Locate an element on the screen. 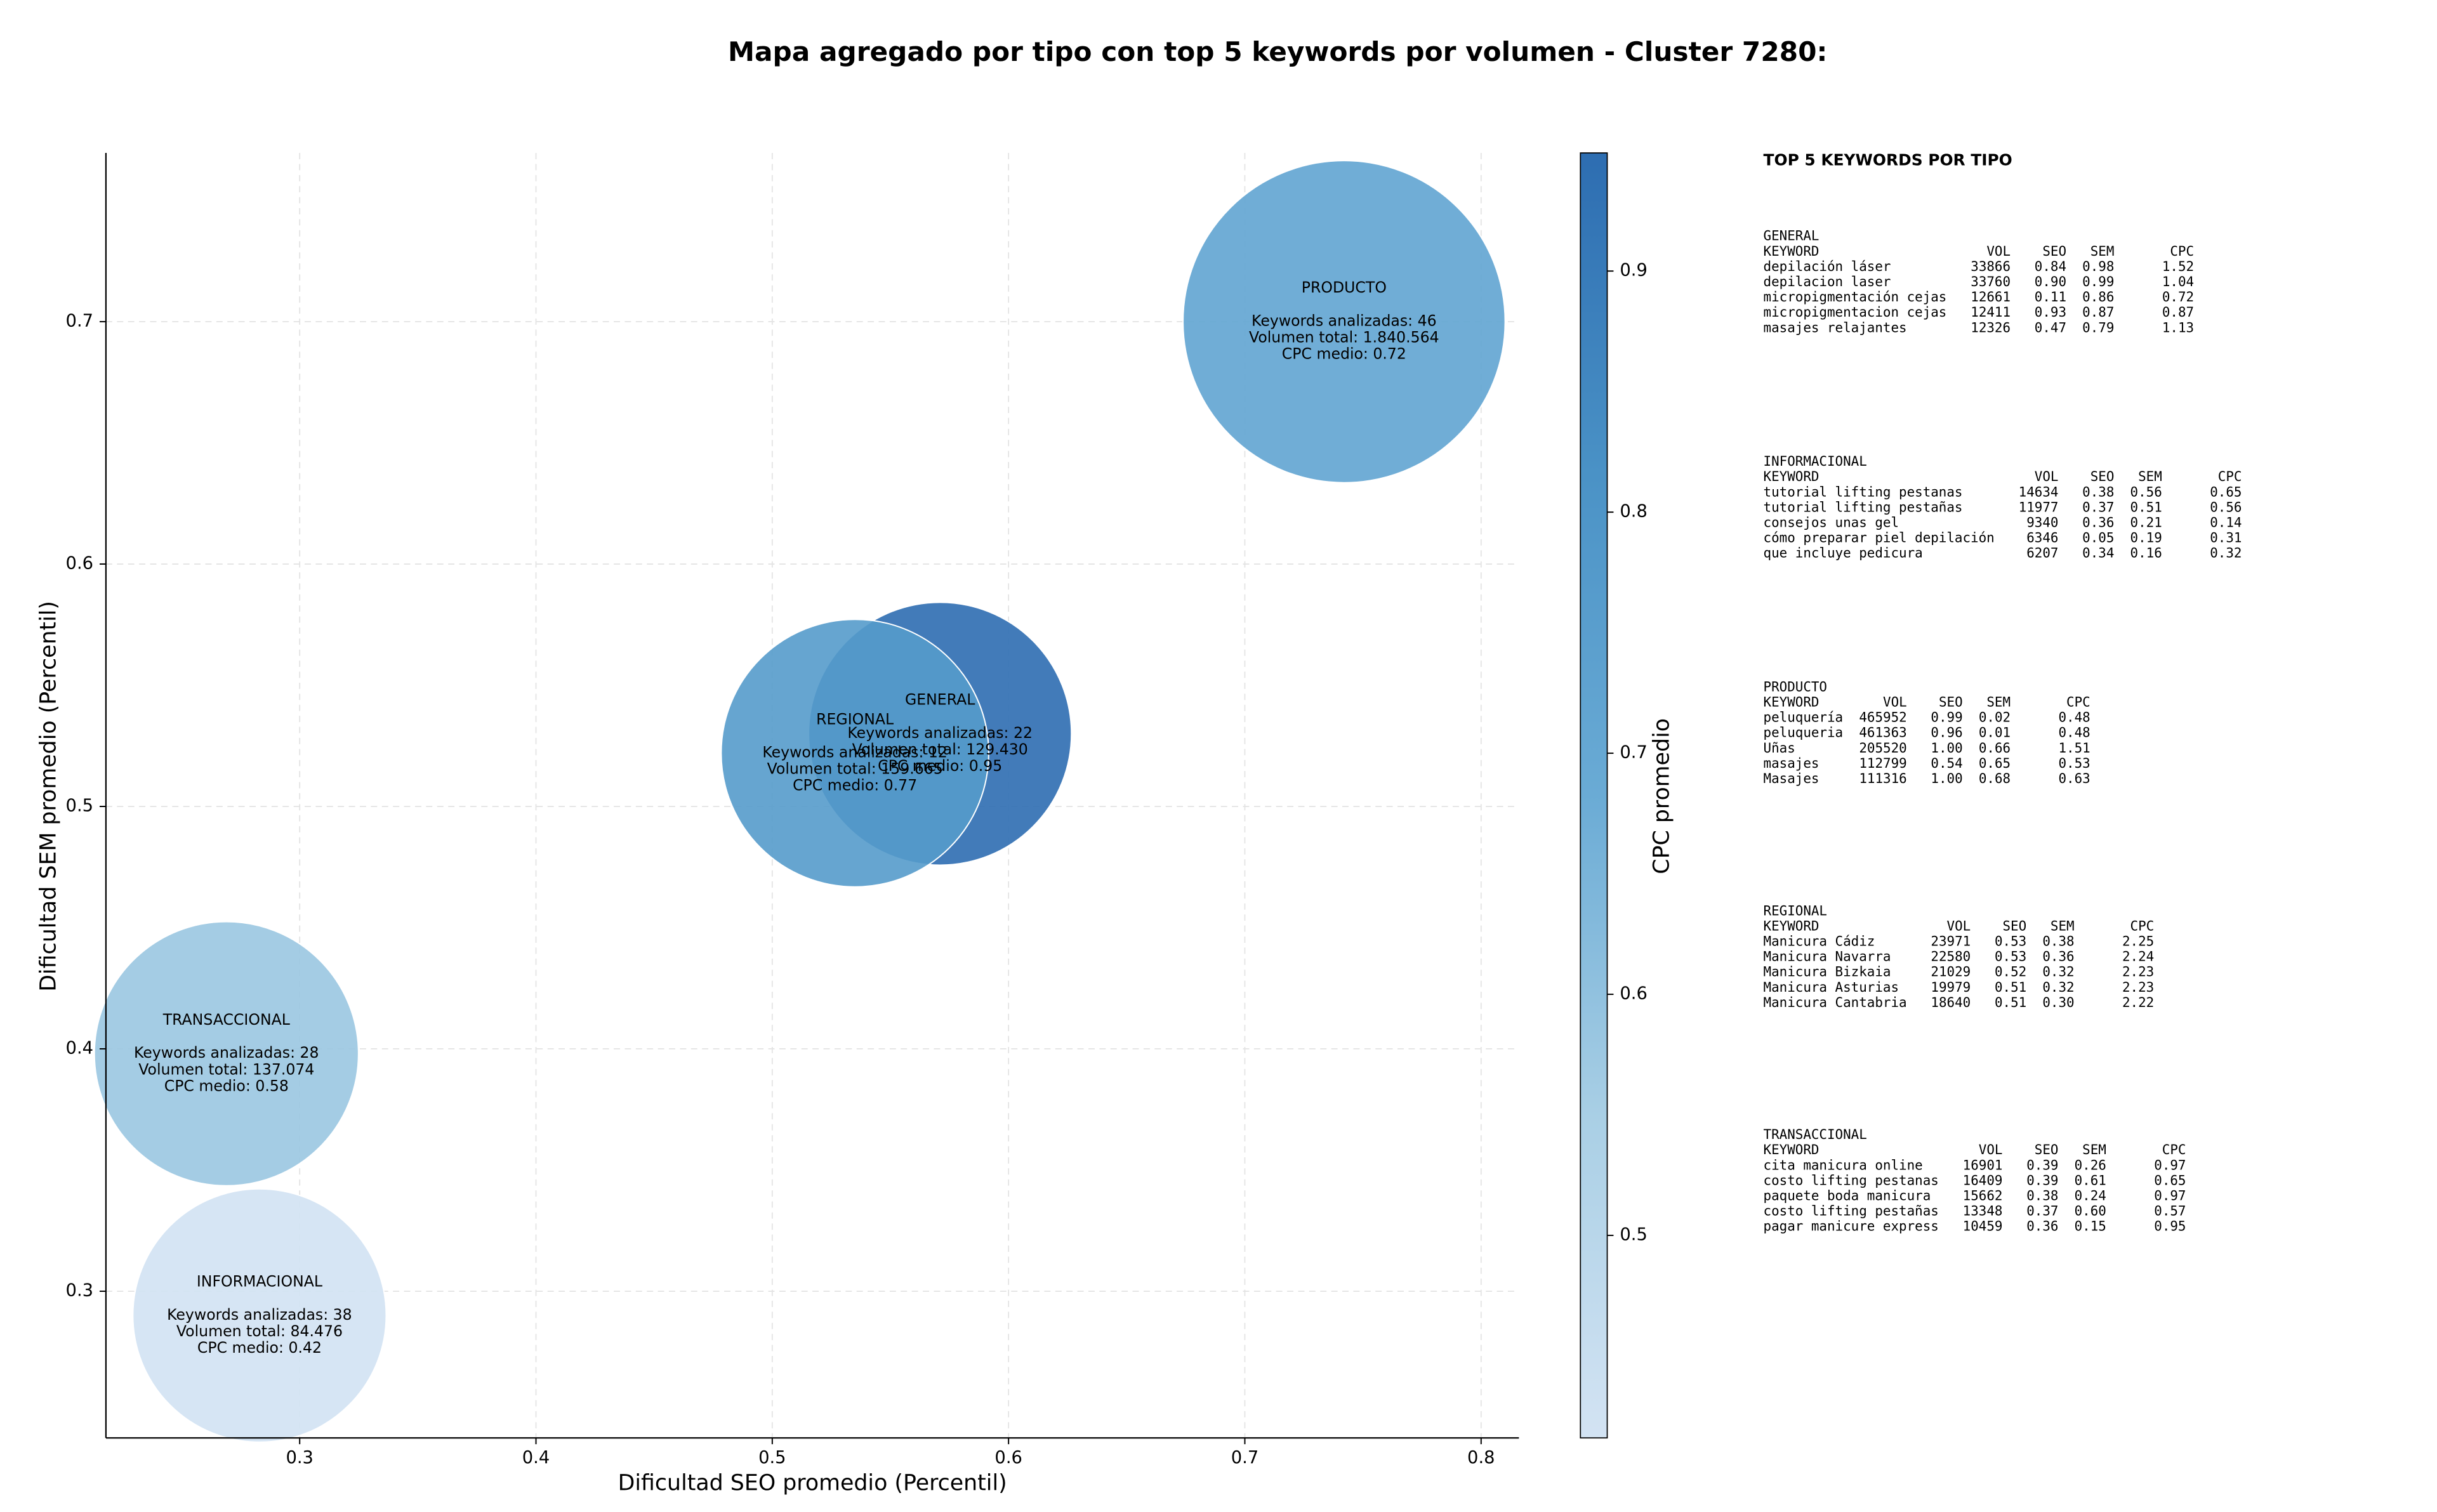  table-cell: 111316 is located at coordinates (1882, 779).